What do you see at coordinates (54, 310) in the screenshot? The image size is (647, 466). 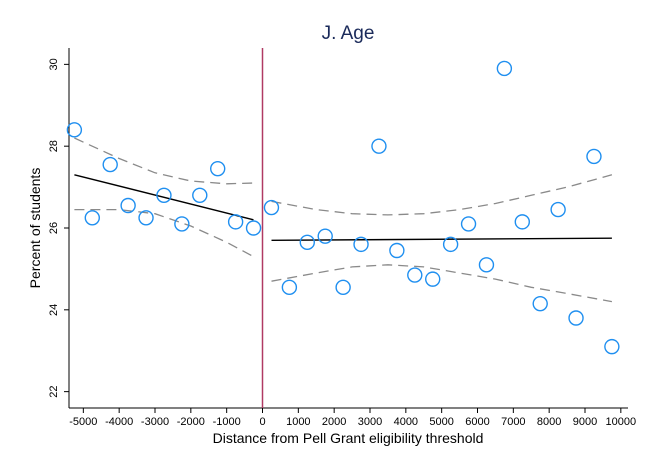 I see `y-tick-label: 24` at bounding box center [54, 310].